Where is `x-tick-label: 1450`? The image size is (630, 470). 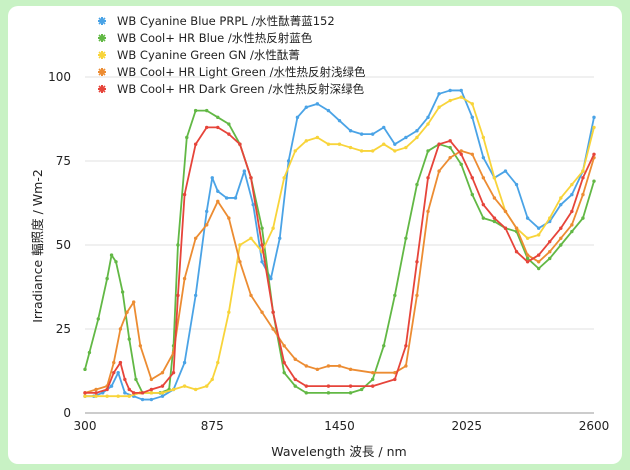
x-tick-label: 1450 is located at coordinates (339, 426).